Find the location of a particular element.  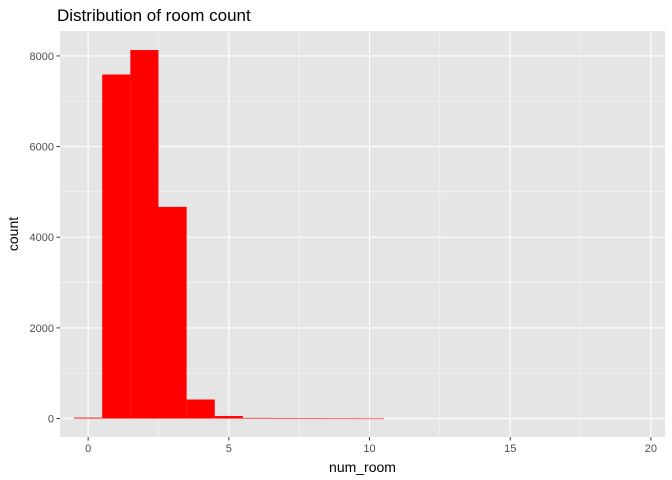

y-axis-ticks: 0 2000 4000 6000 8000 is located at coordinates (45, 238).